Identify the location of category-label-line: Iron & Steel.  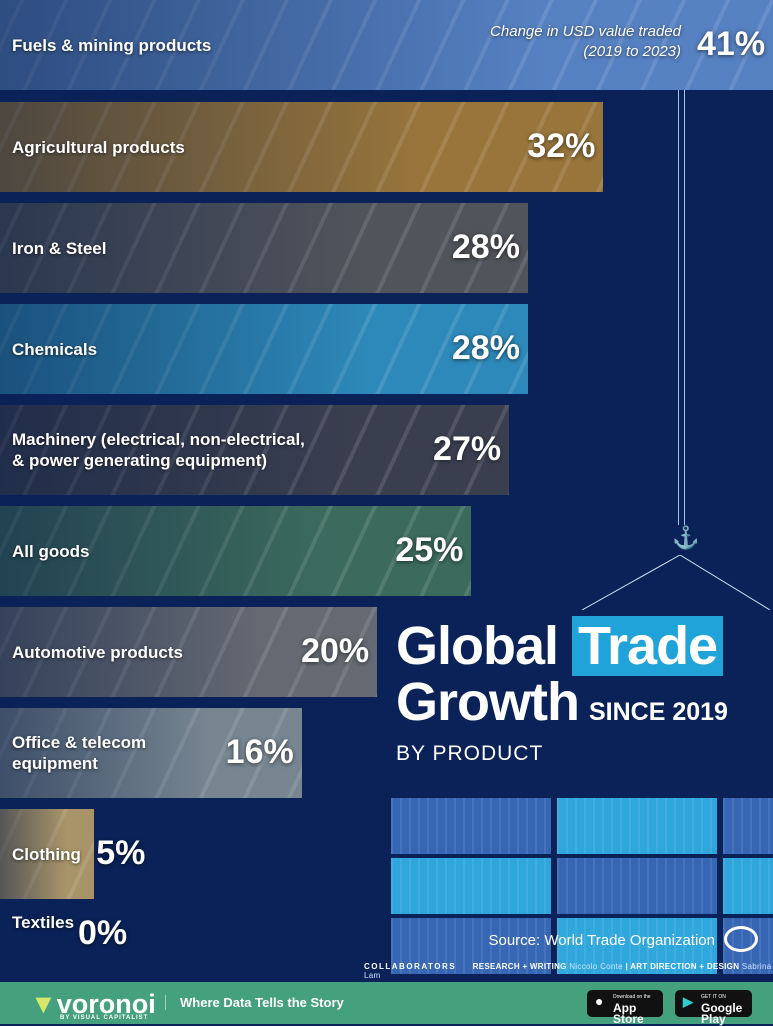
(59, 248).